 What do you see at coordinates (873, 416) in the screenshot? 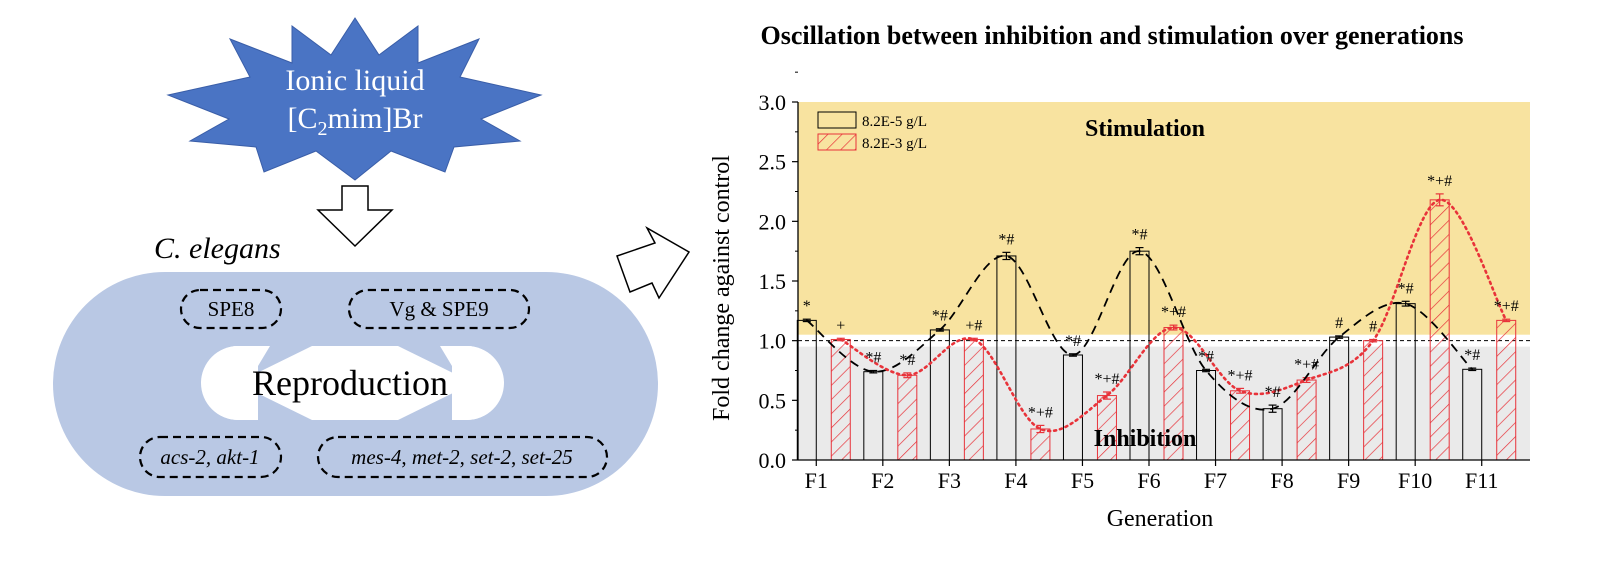
I see `bar-low-F2` at bounding box center [873, 416].